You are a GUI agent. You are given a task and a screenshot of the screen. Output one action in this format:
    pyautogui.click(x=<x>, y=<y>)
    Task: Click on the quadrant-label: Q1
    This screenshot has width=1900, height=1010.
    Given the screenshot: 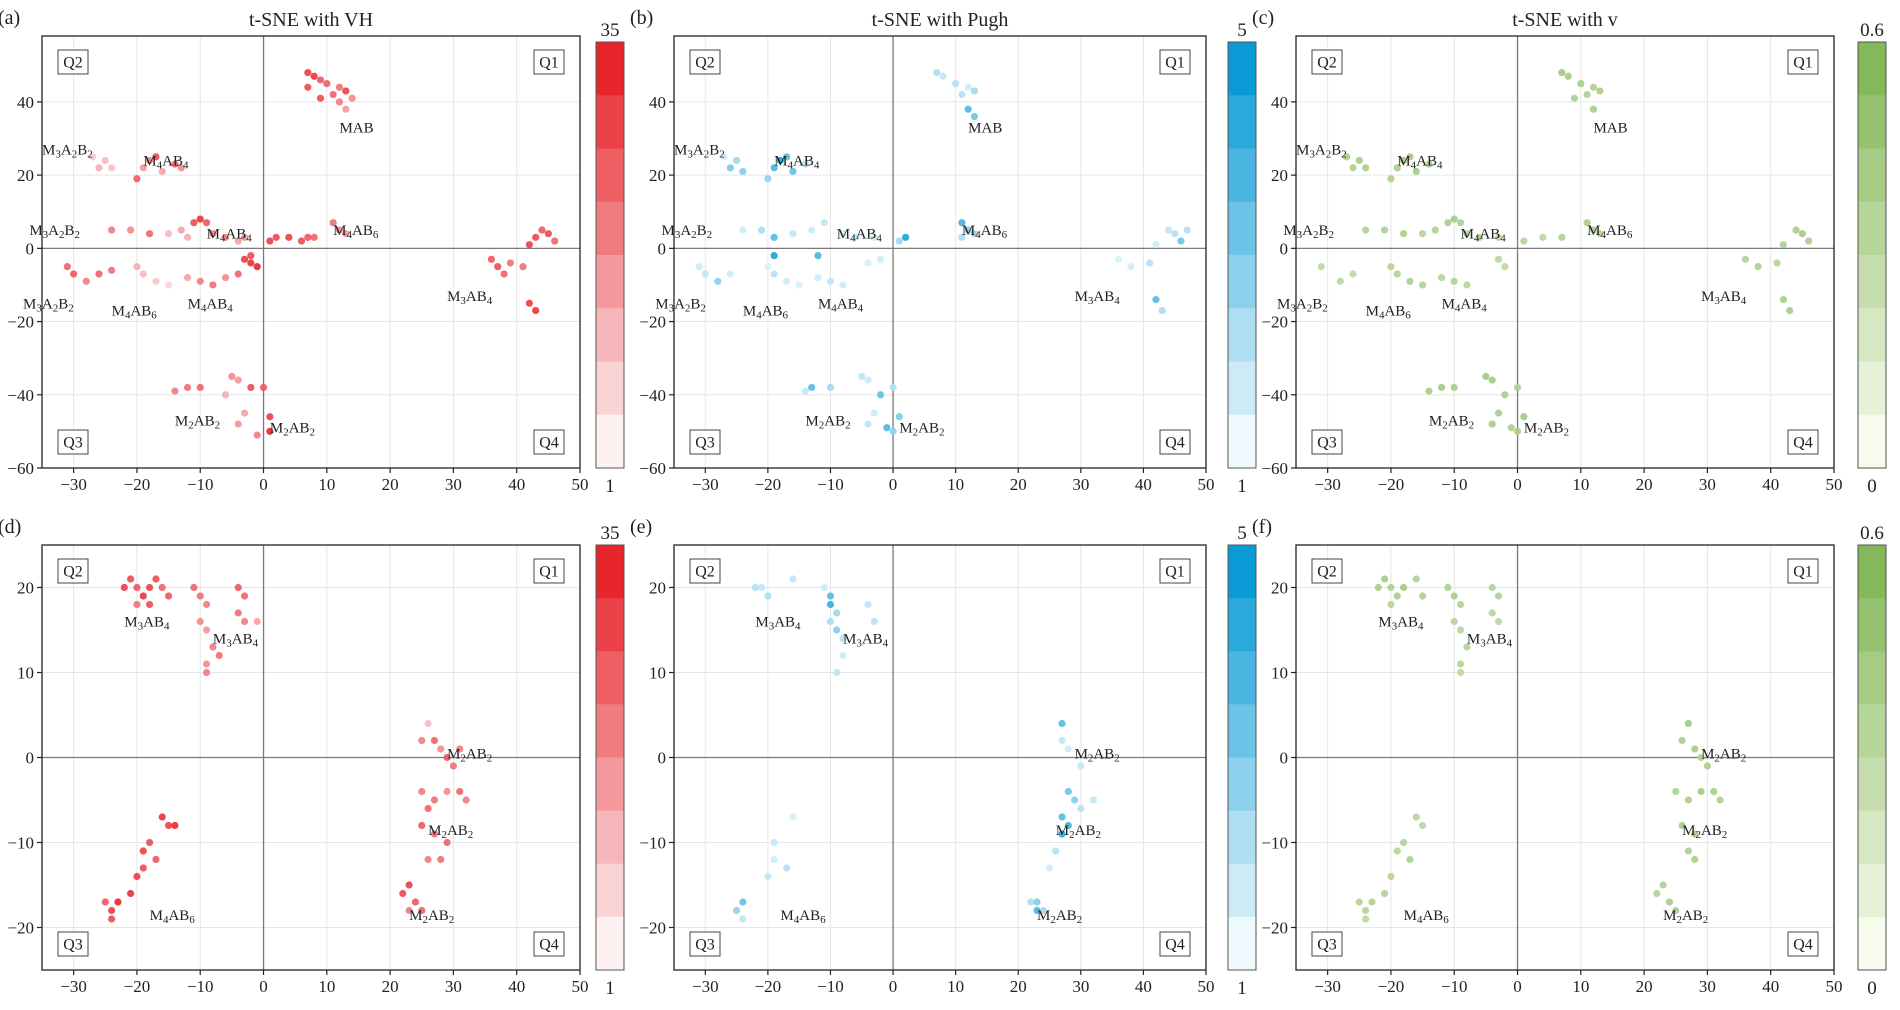 What is the action you would take?
    pyautogui.click(x=1803, y=63)
    